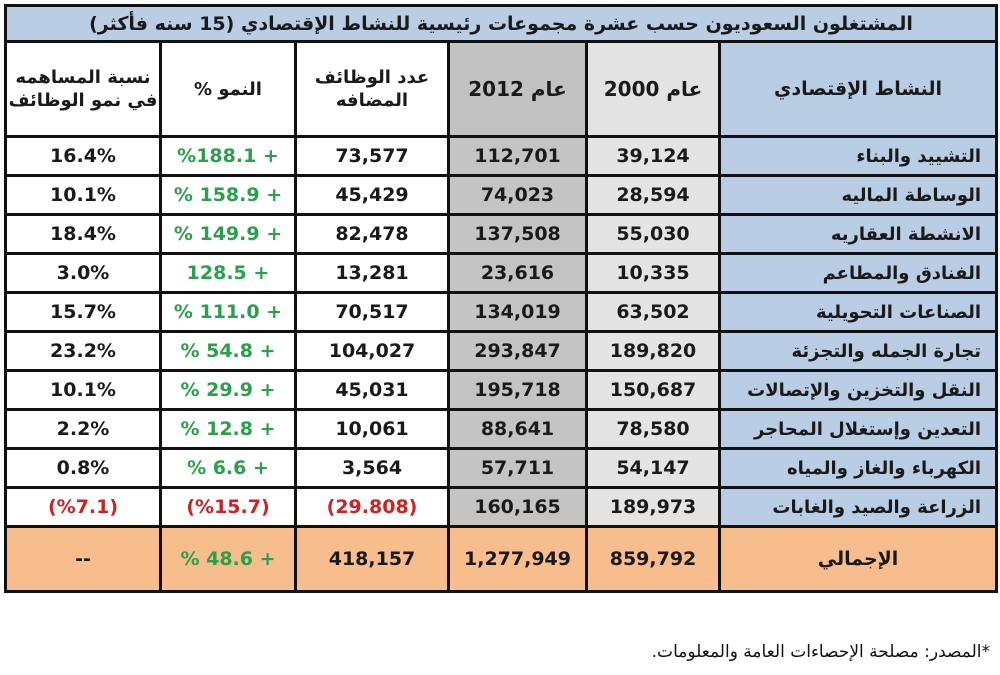 Image resolution: width=1000 pixels, height=675 pixels. What do you see at coordinates (858, 351) in the screenshot?
I see `activity-cell: تجارة الجمله والتجزئة` at bounding box center [858, 351].